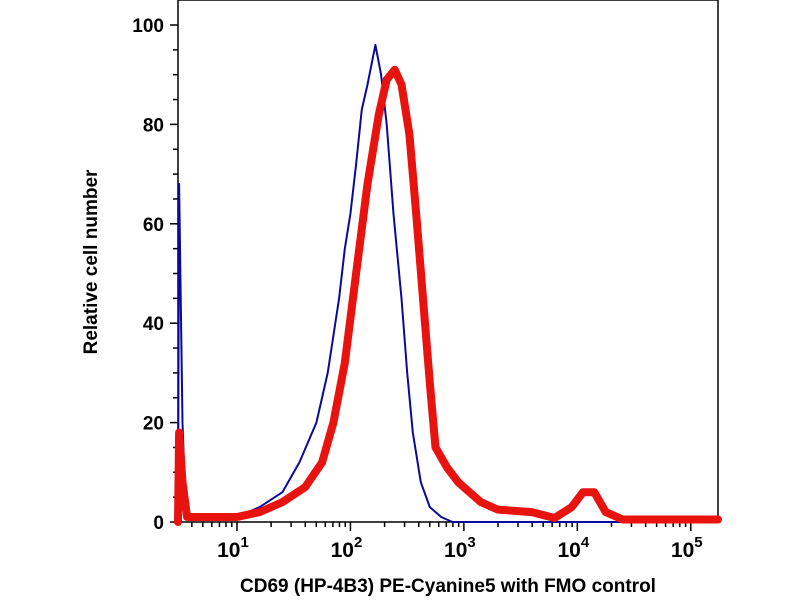 This screenshot has width=800, height=605. I want to click on x-tick-label: 10⁵, so click(687, 548).